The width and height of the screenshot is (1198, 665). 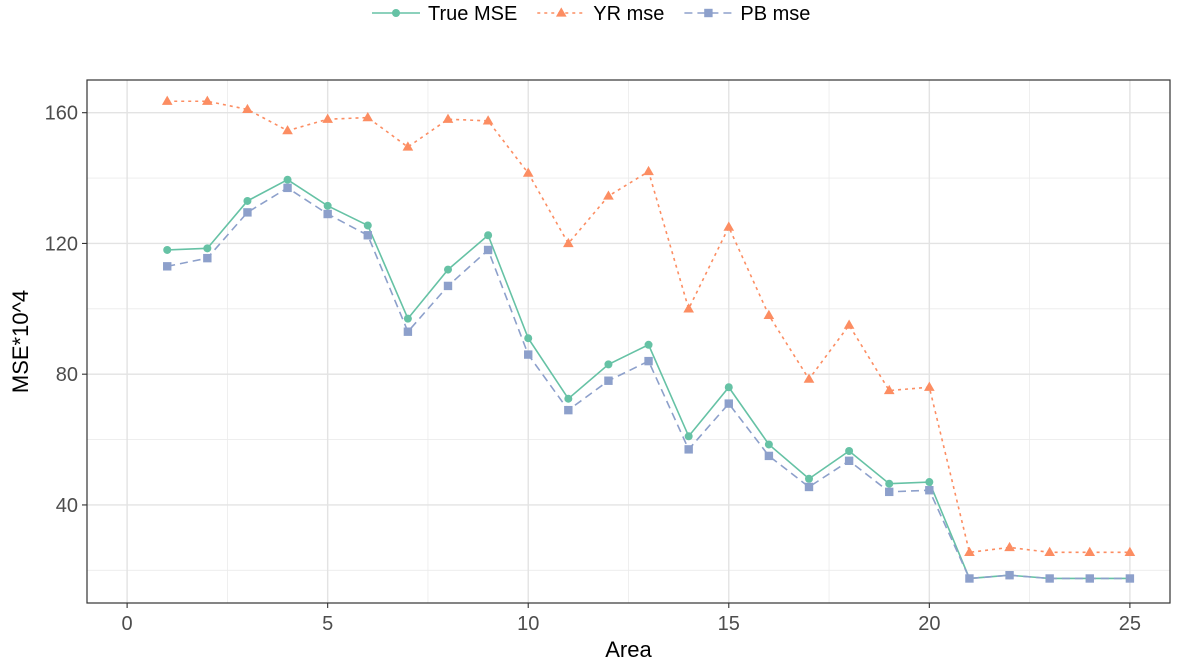 What do you see at coordinates (61, 244) in the screenshot?
I see `y-tick-label: 120` at bounding box center [61, 244].